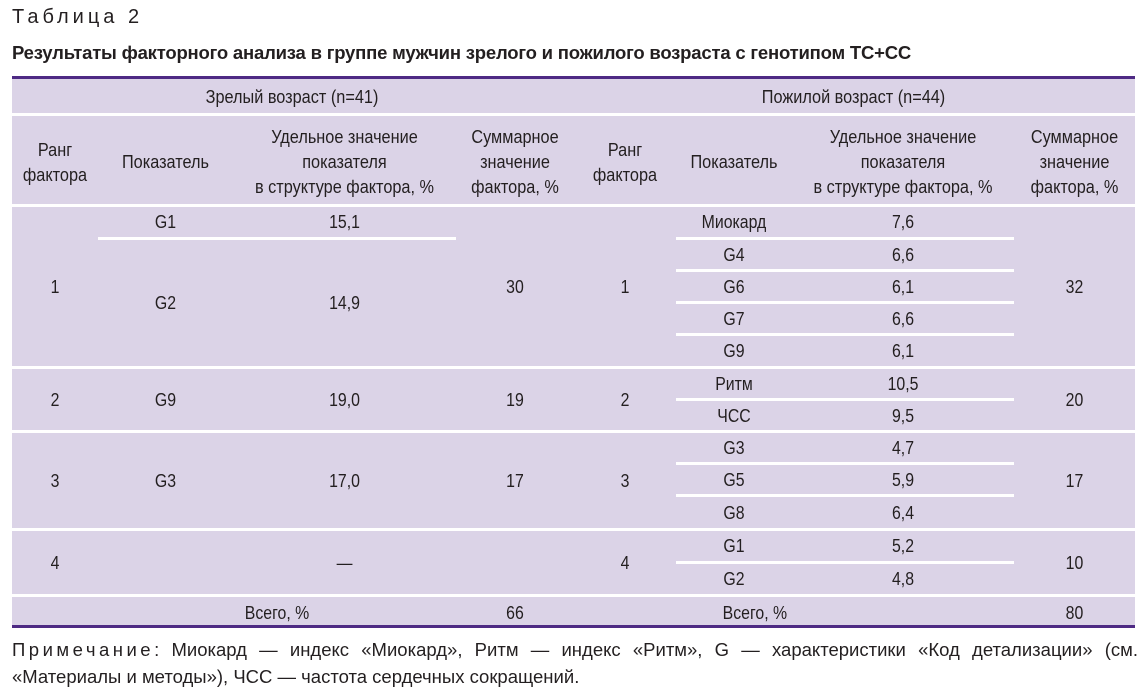 This screenshot has height=699, width=1148. Describe the element at coordinates (903, 286) in the screenshot. I see `elderly-f1-value-3: 6,1` at that location.